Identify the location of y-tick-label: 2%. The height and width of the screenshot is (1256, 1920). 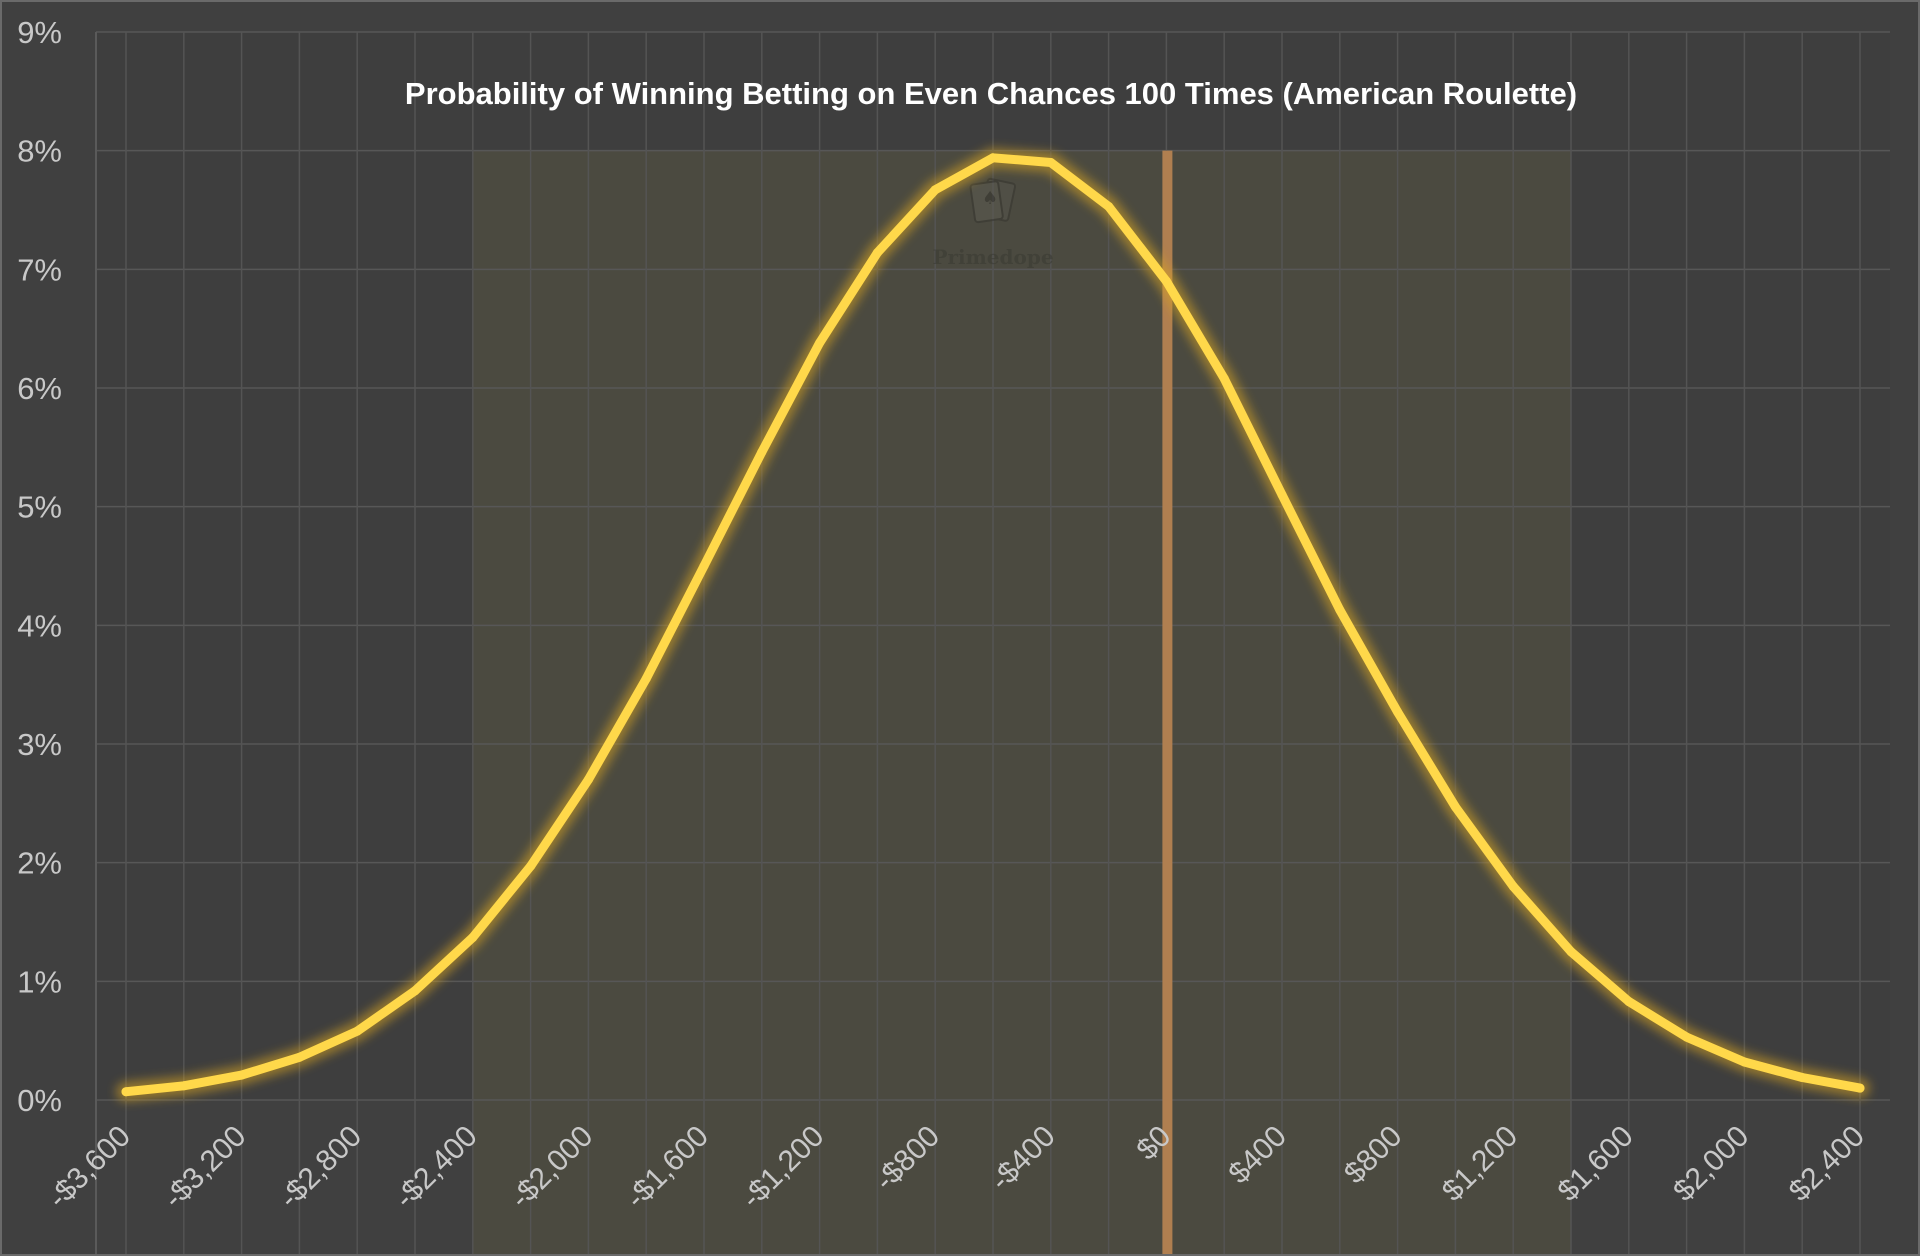
(39, 863).